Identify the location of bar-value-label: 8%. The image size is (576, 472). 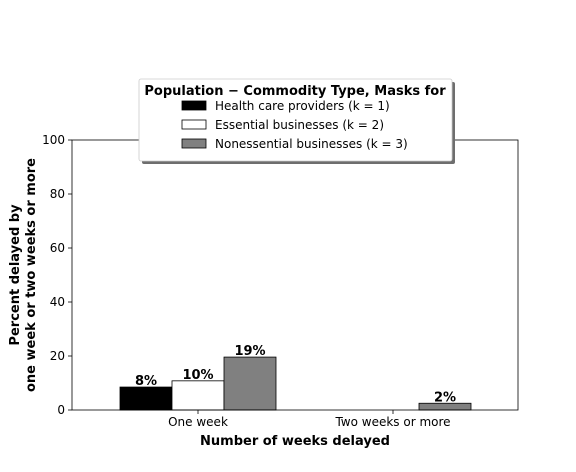
(146, 381).